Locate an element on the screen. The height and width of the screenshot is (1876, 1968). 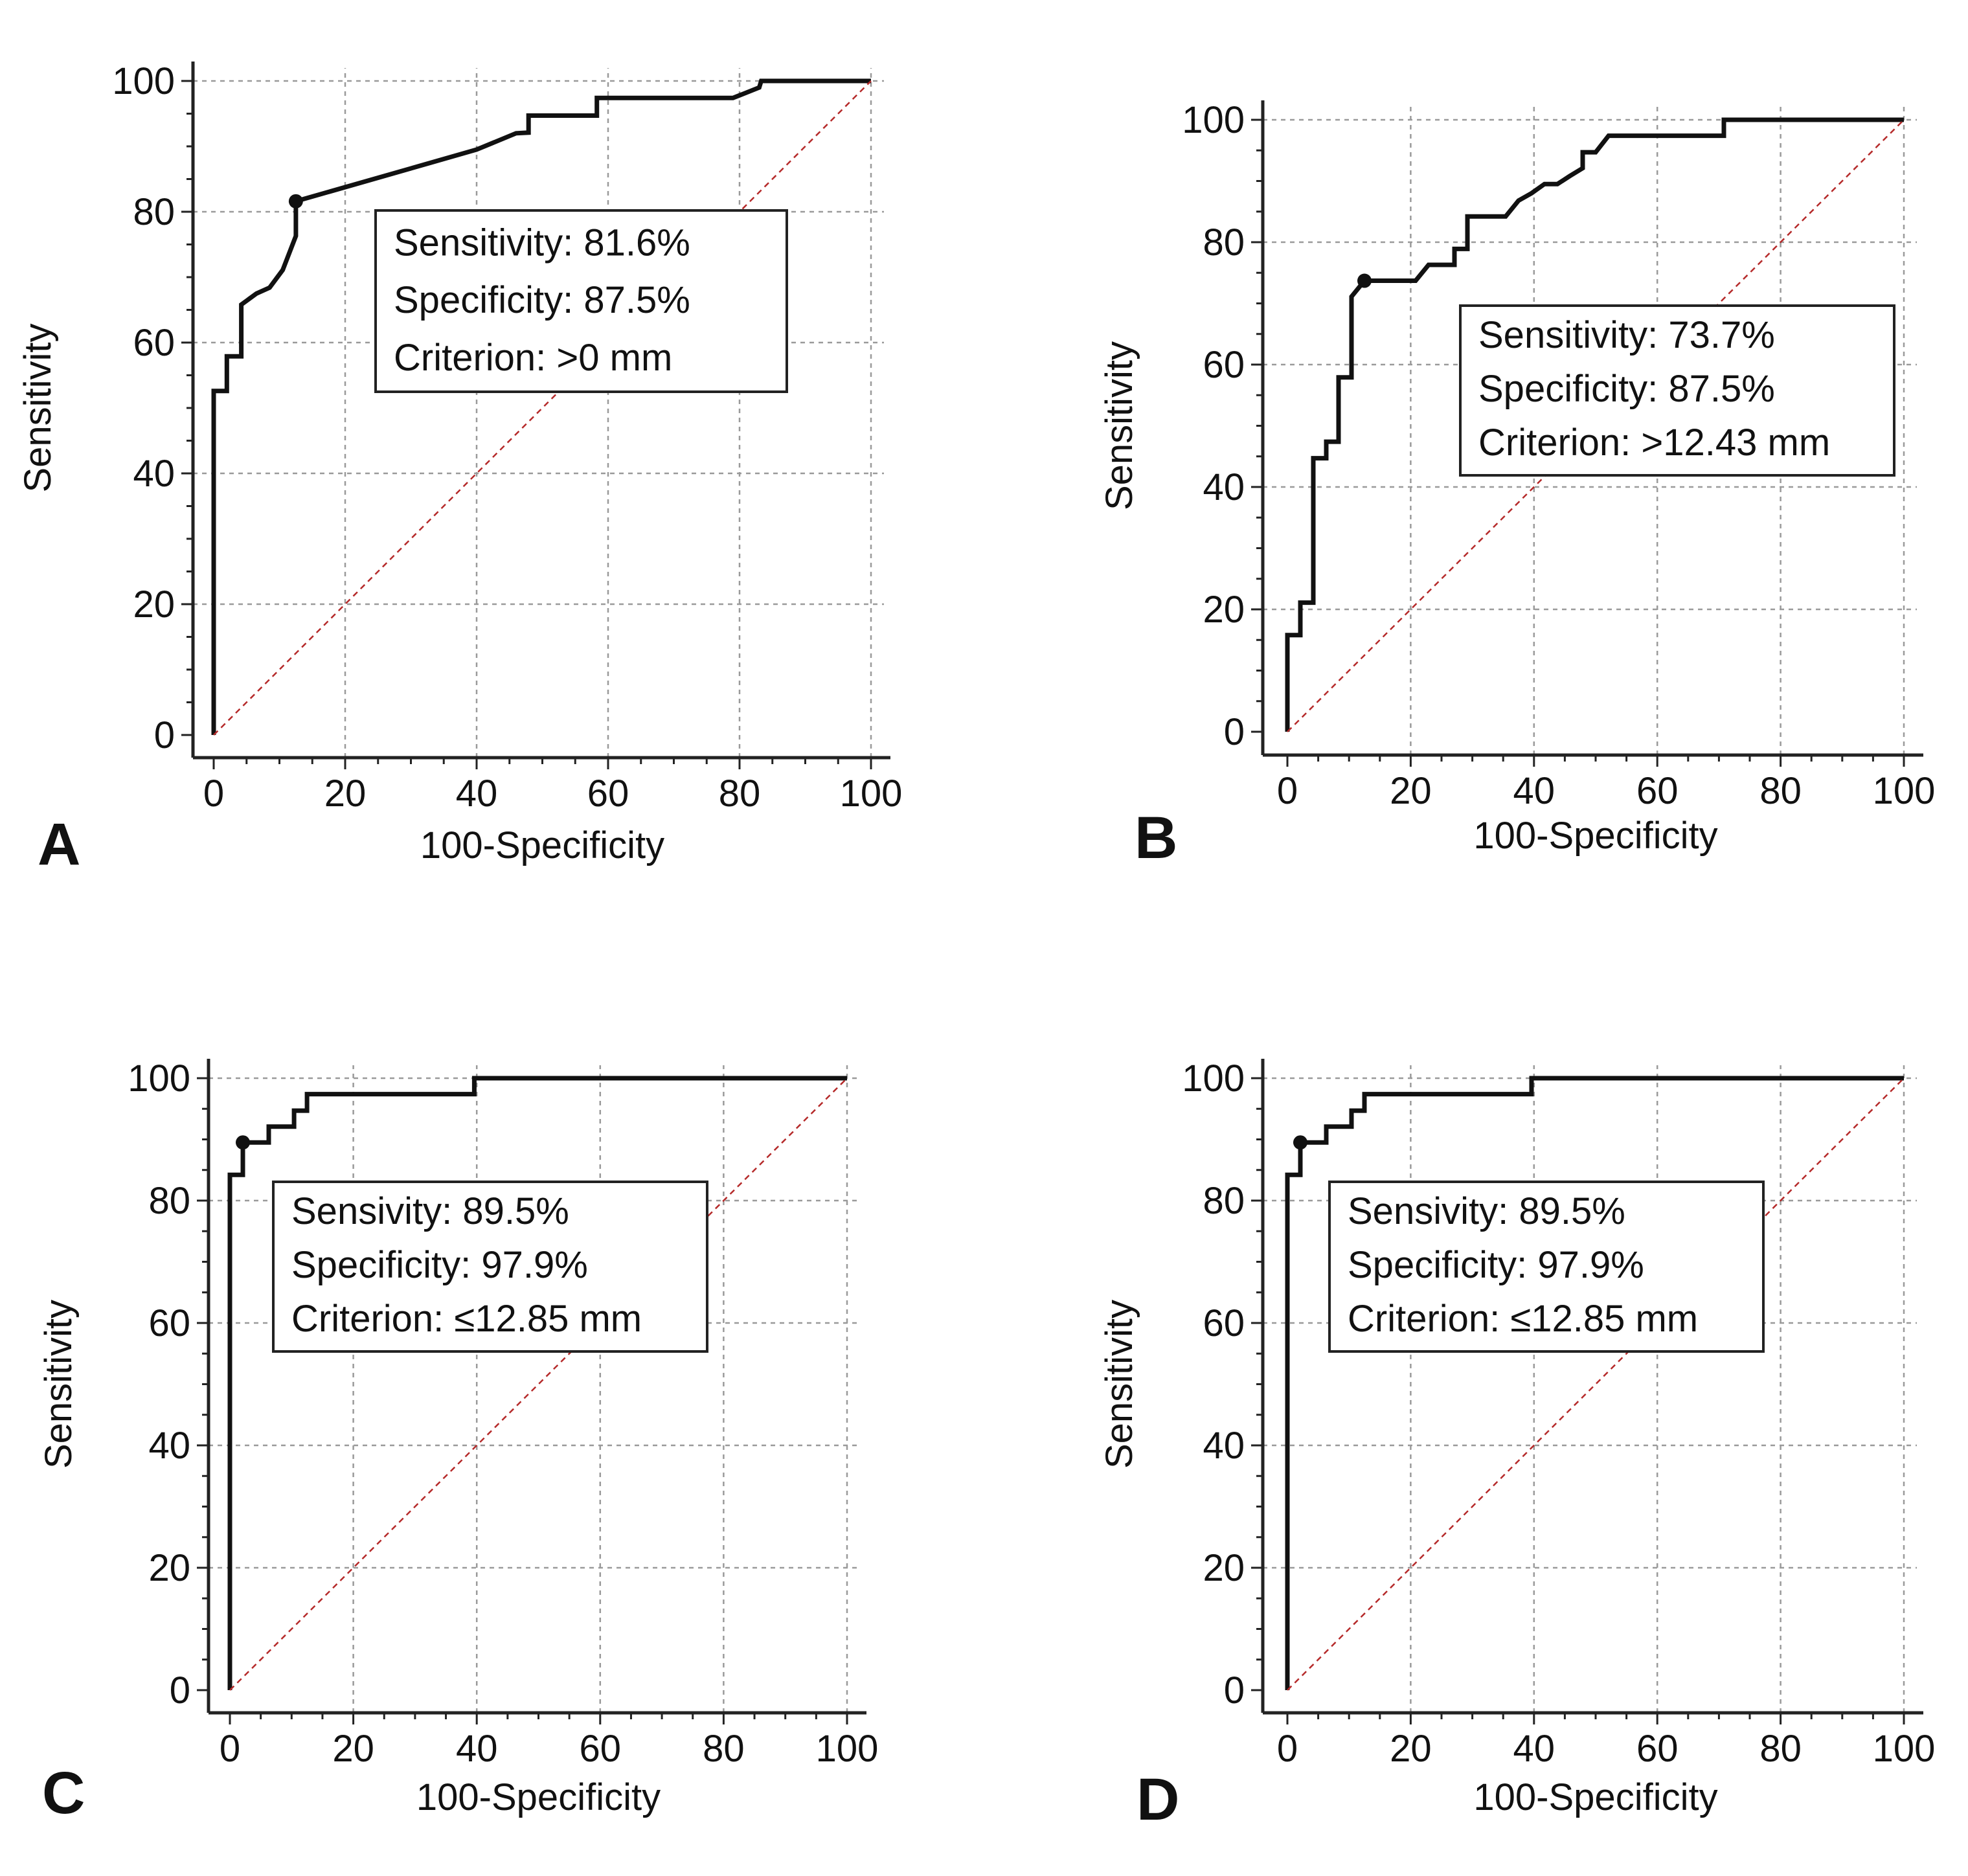
panel-letter-label: C is located at coordinates (63, 1793).